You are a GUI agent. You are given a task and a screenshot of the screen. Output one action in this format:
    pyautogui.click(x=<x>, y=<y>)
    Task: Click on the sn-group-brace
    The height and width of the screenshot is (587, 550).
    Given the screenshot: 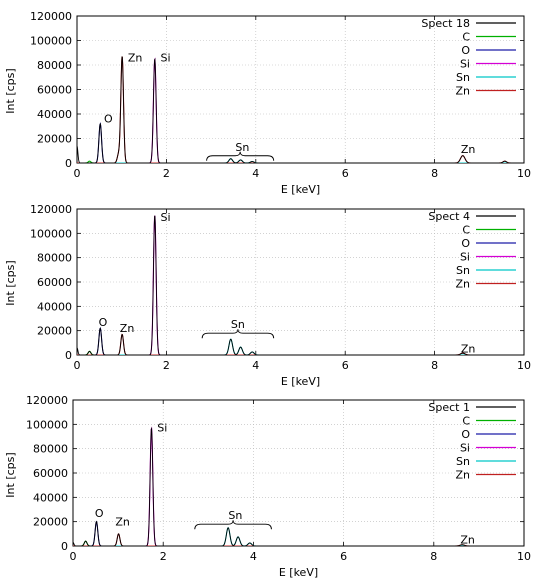 What is the action you would take?
    pyautogui.click(x=240, y=156)
    